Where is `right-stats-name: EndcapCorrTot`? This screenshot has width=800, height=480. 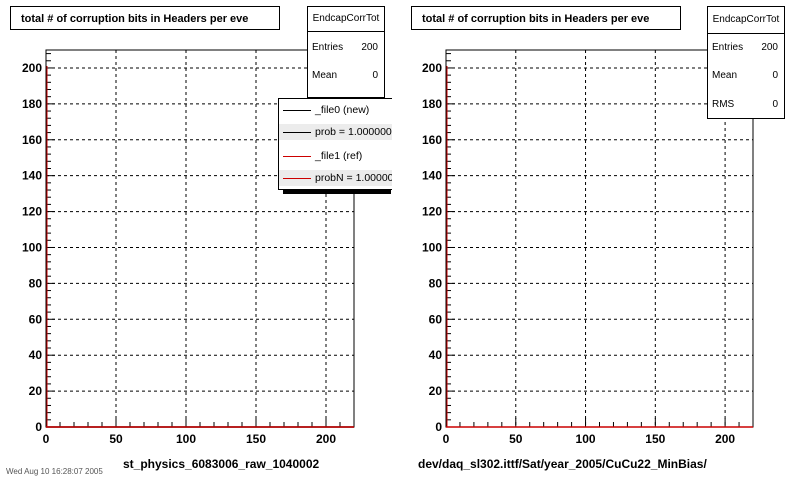 right-stats-name: EndcapCorrTot is located at coordinates (746, 20).